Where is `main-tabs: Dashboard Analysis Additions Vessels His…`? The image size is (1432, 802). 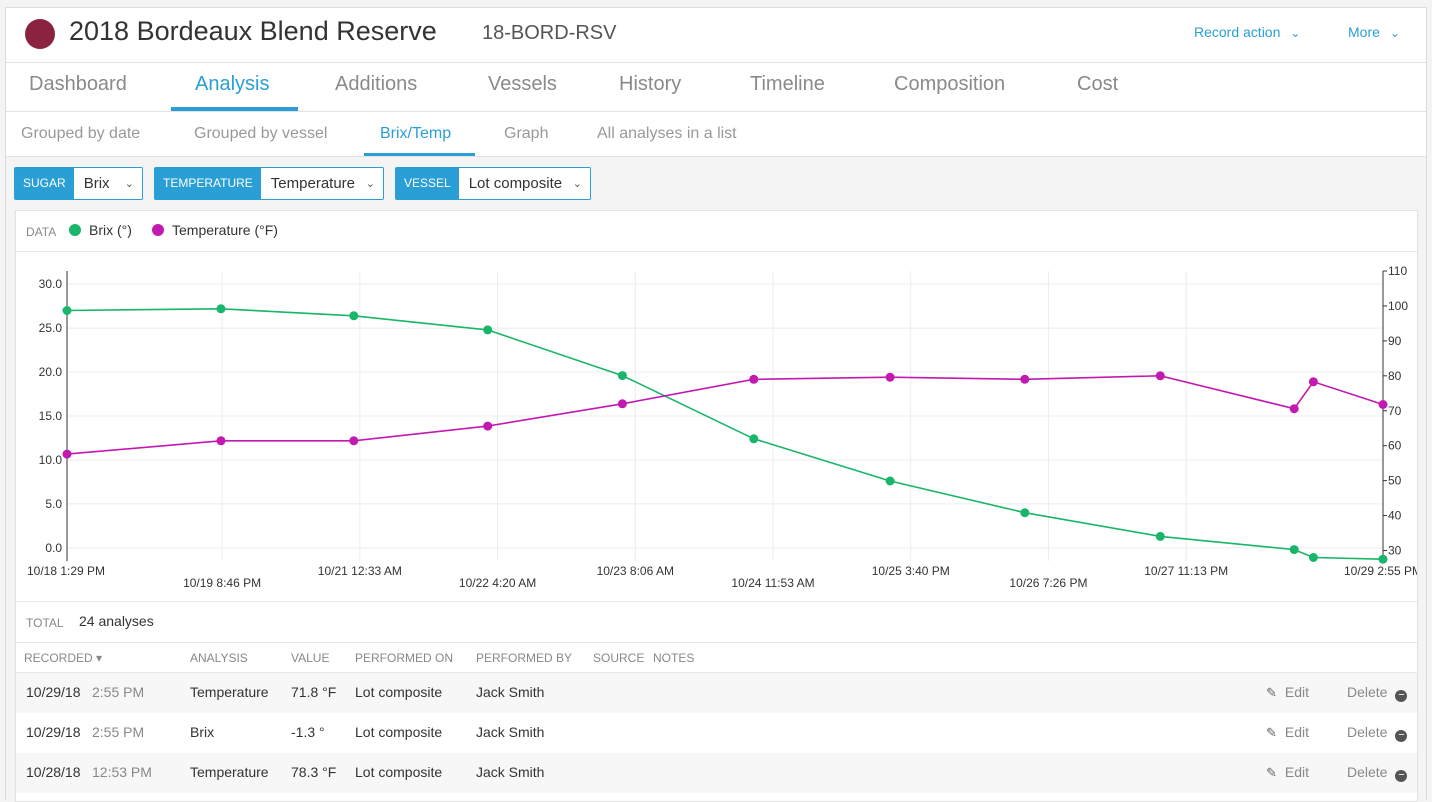 main-tabs: Dashboard Analysis Additions Vessels His… is located at coordinates (716, 87).